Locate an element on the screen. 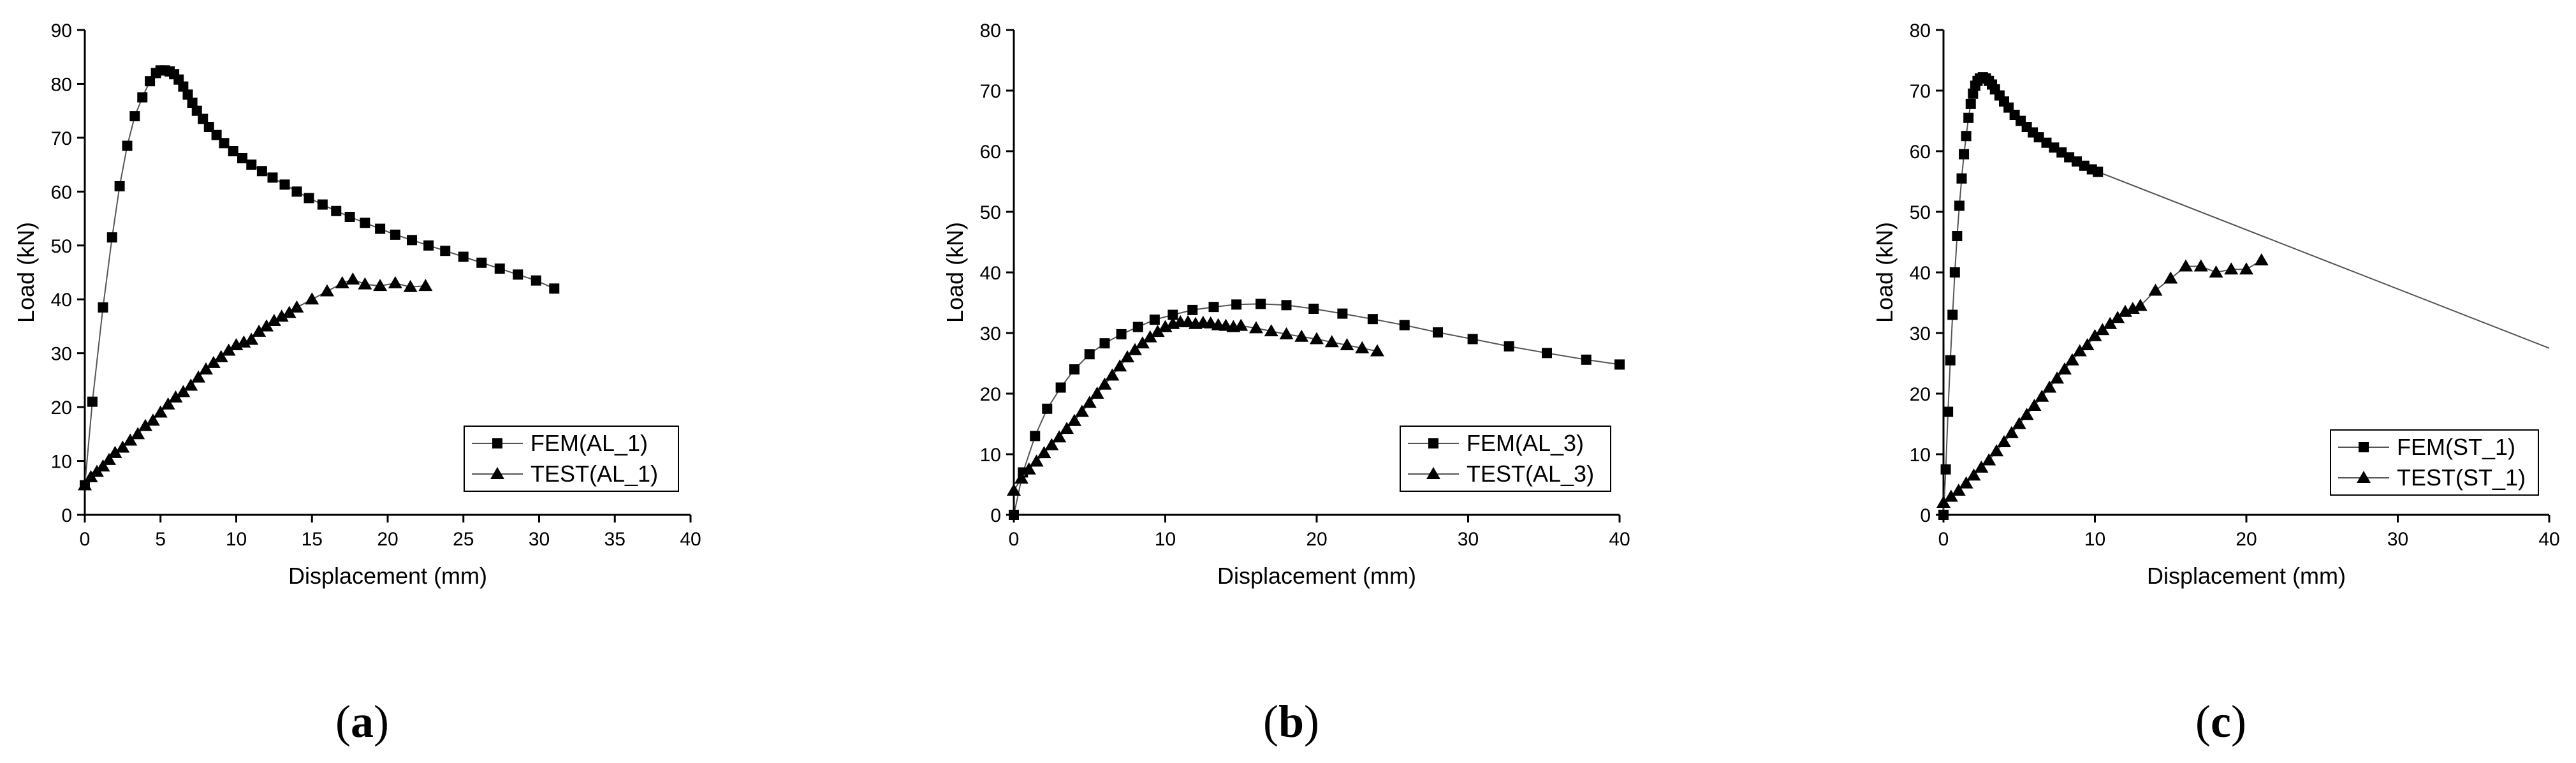  y-tick-label: 10 is located at coordinates (990, 455).